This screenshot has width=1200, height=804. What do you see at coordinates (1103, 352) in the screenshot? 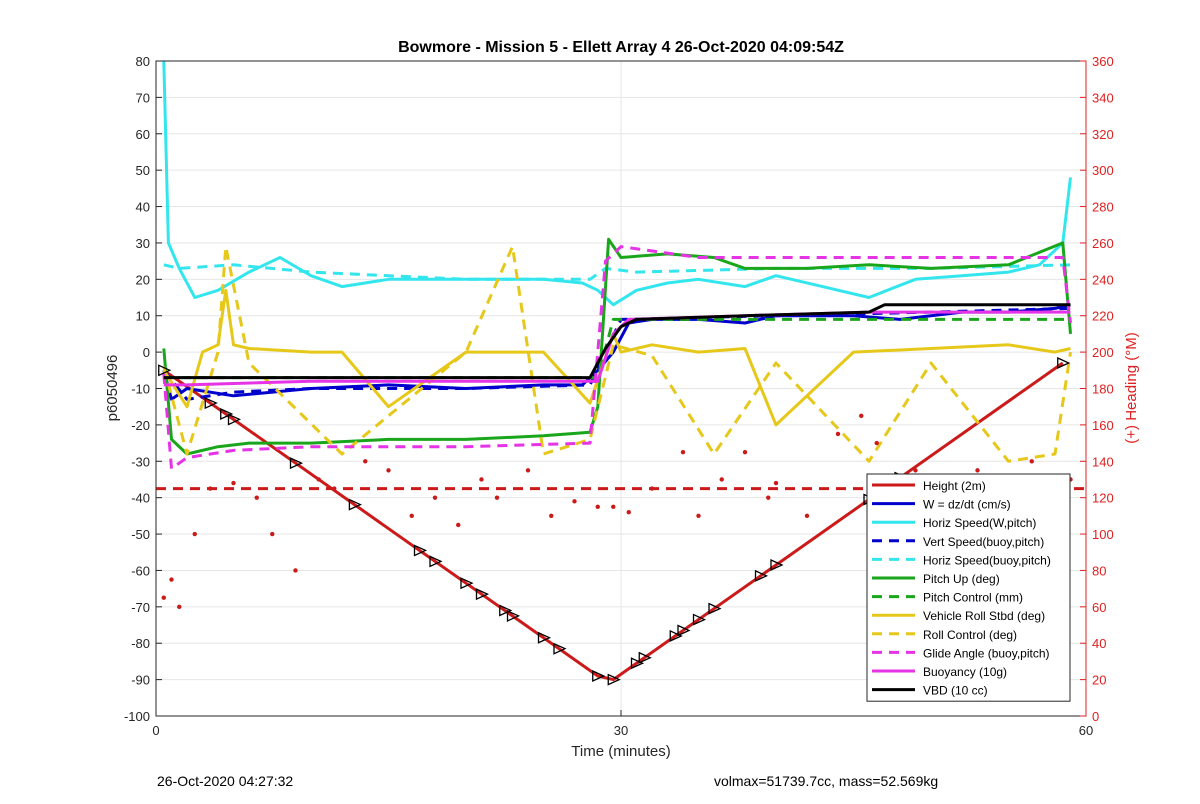
I see `y2-tick-label: 200` at bounding box center [1103, 352].